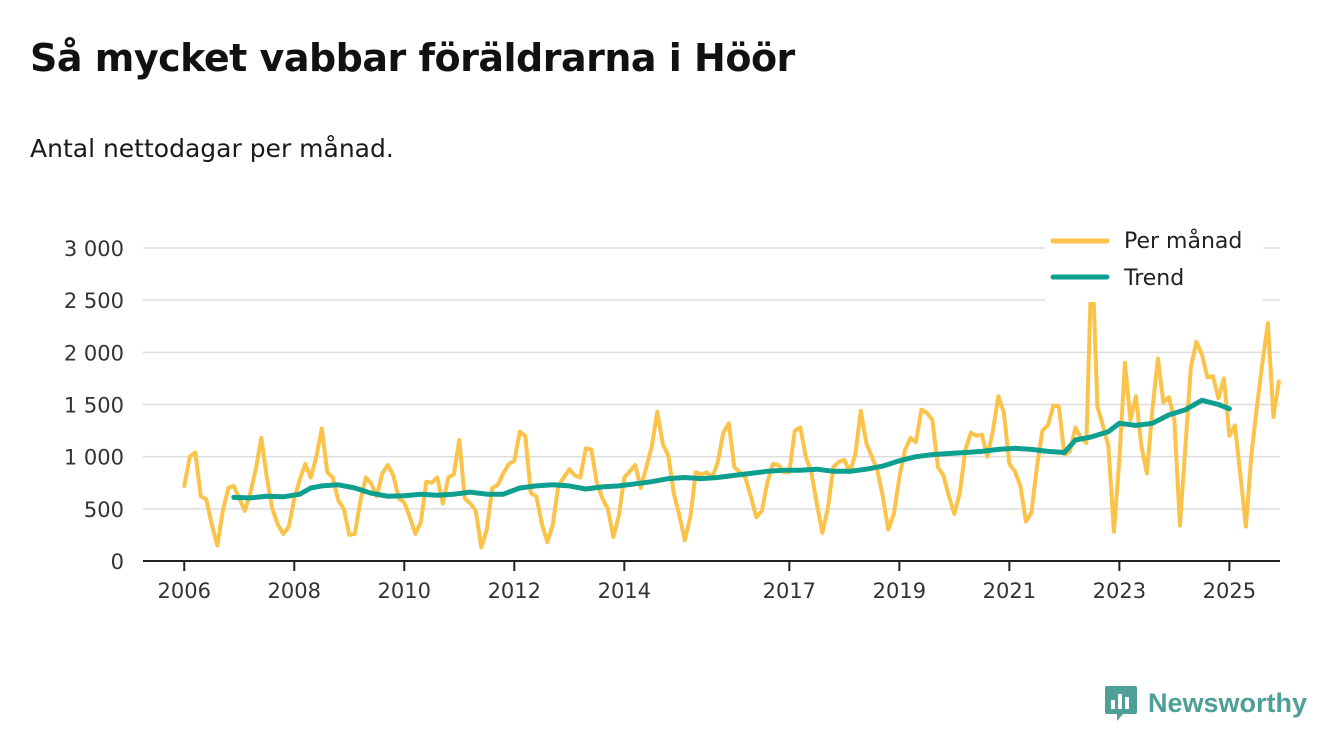  What do you see at coordinates (404, 591) in the screenshot?
I see `x-tick-label: 2010` at bounding box center [404, 591].